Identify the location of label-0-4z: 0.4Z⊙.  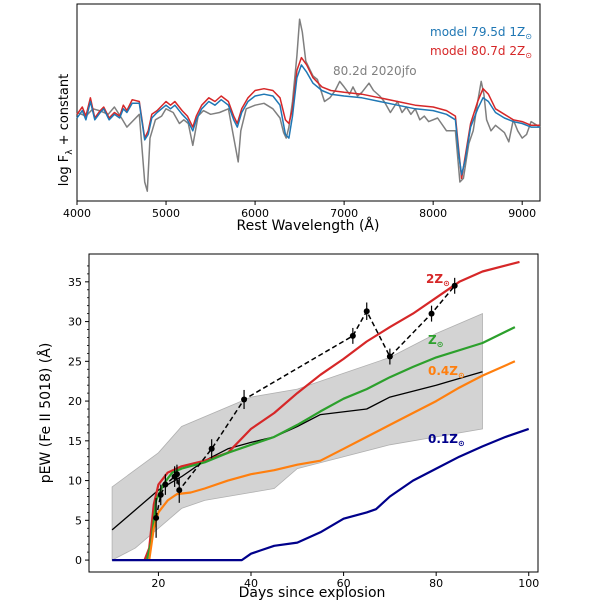
(446, 372).